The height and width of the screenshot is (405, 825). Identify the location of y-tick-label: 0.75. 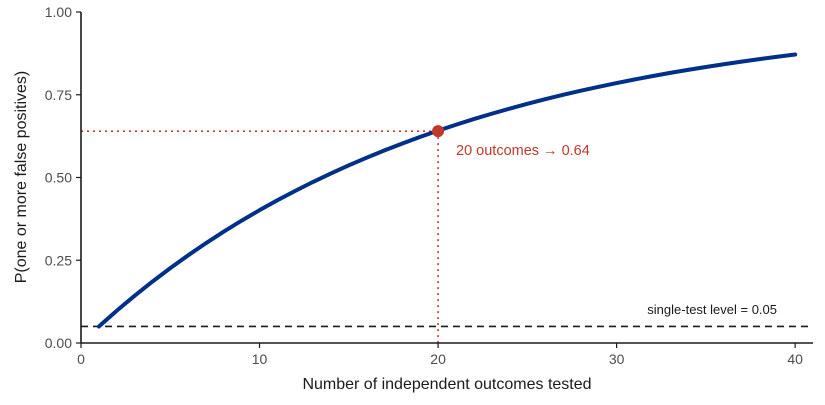
(58, 95).